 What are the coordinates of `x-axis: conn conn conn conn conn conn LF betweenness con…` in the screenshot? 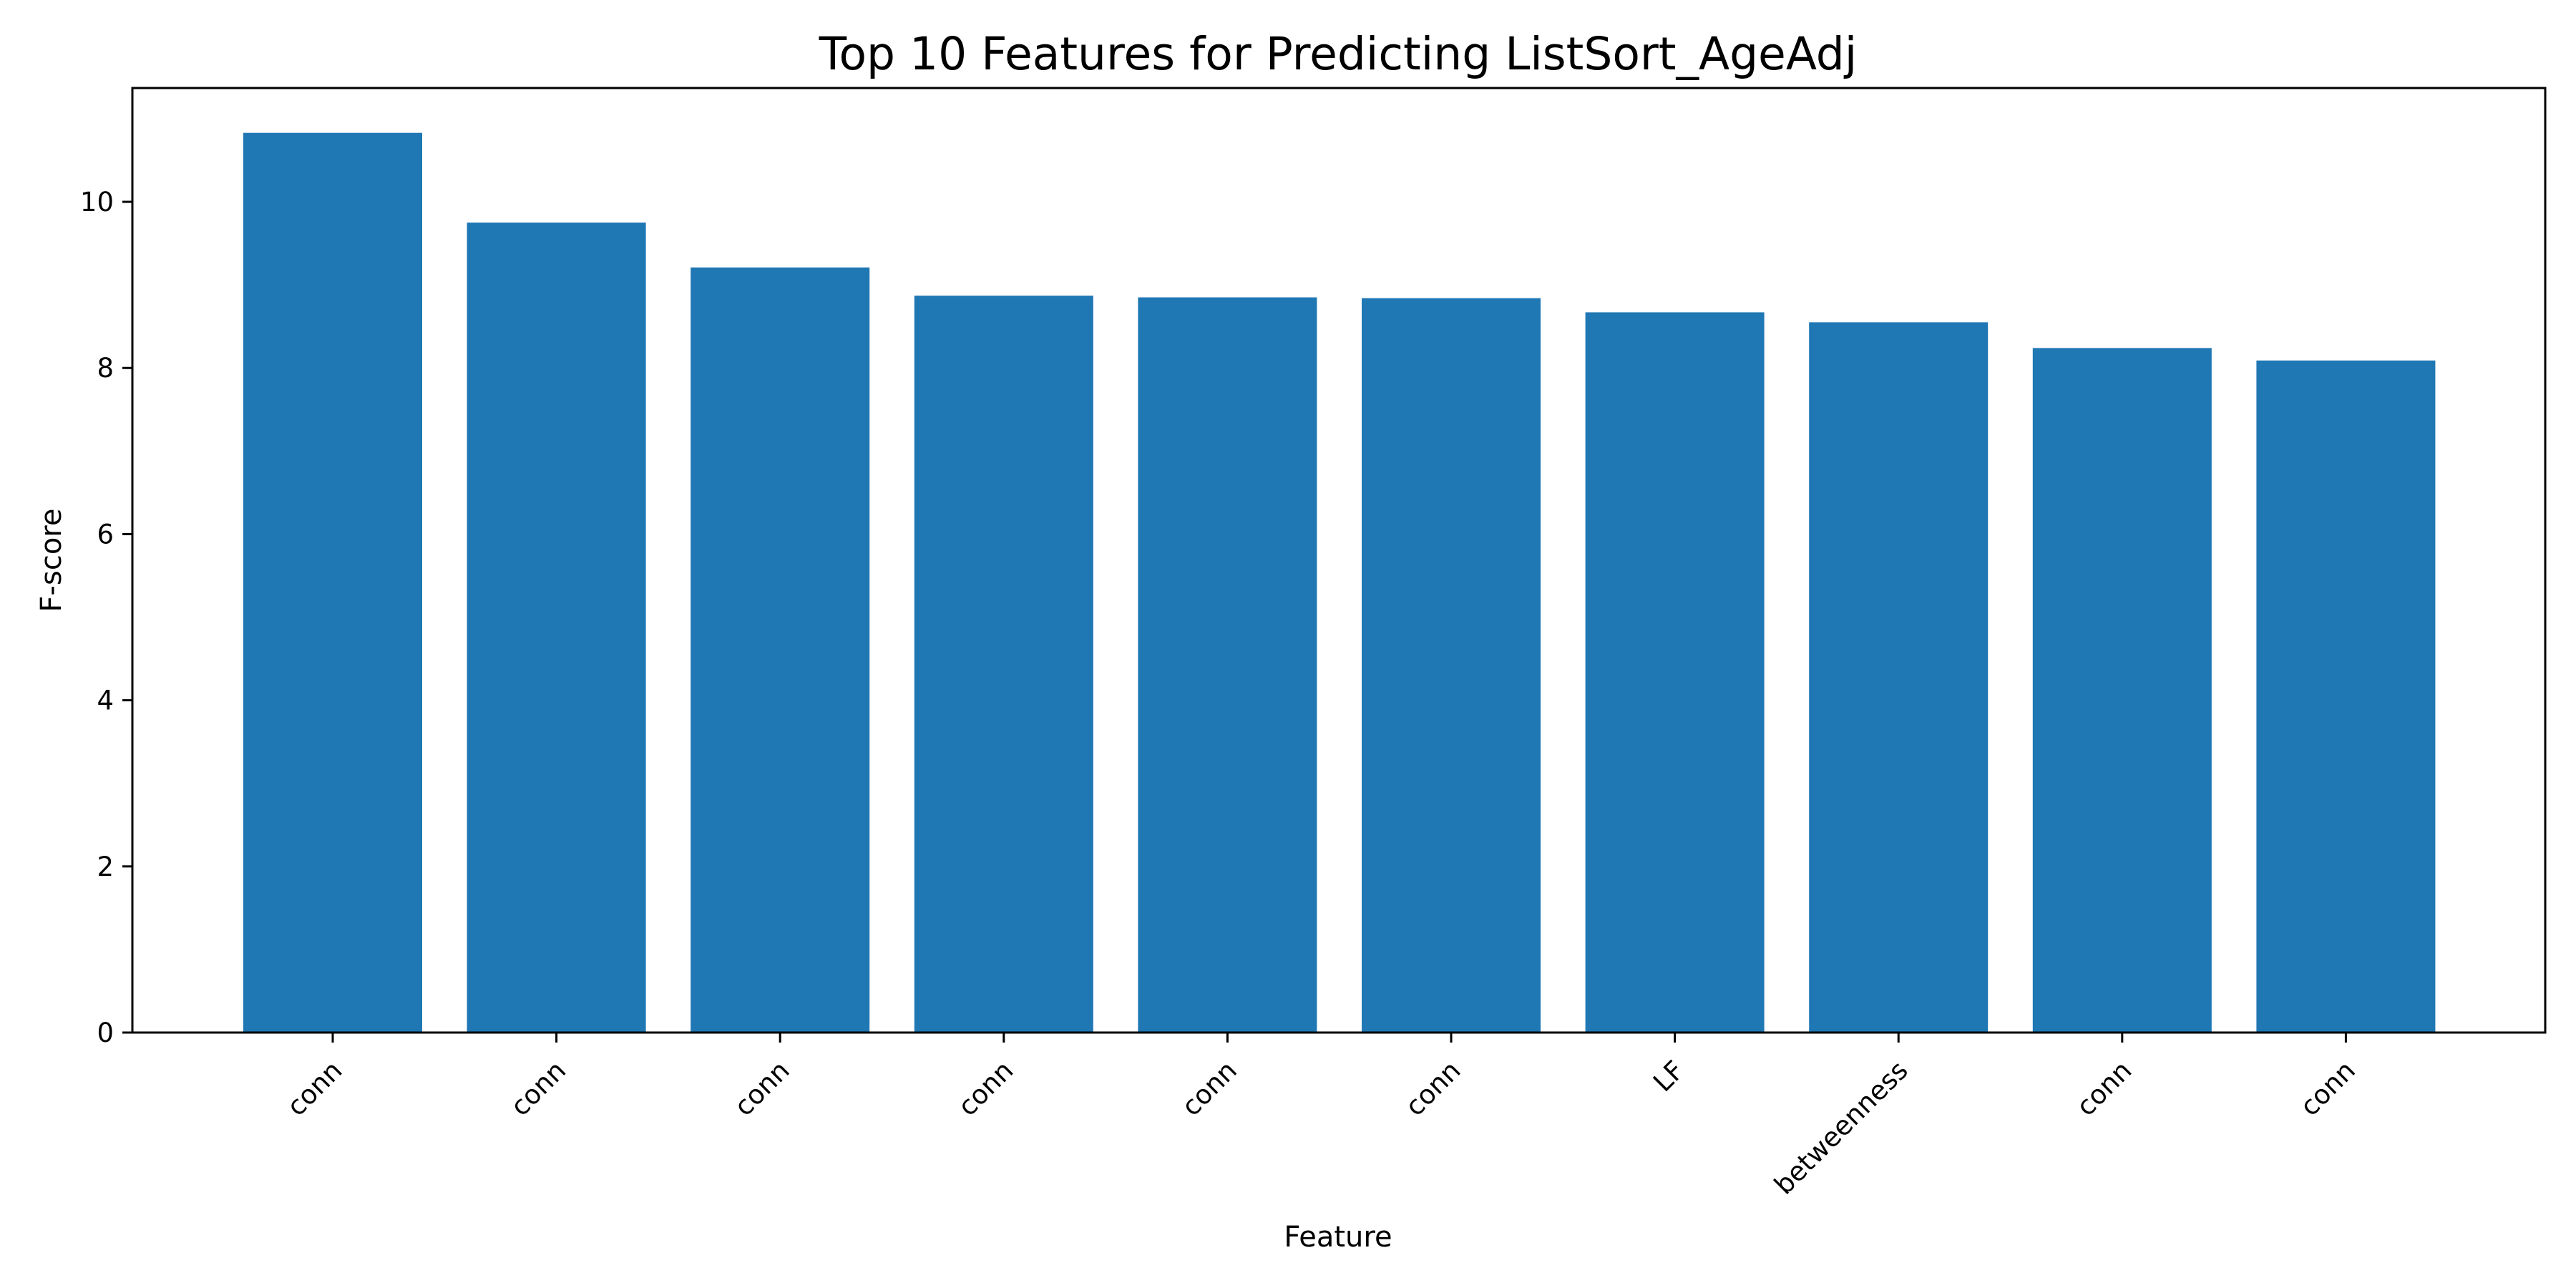 It's located at (1321, 1117).